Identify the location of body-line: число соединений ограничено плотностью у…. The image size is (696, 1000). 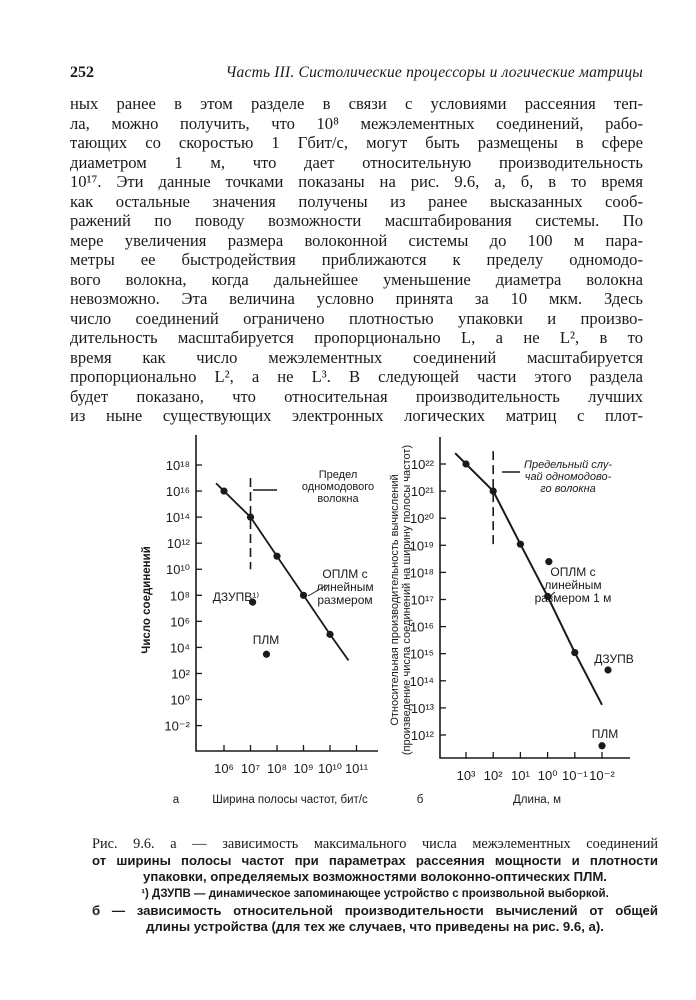
(356, 318).